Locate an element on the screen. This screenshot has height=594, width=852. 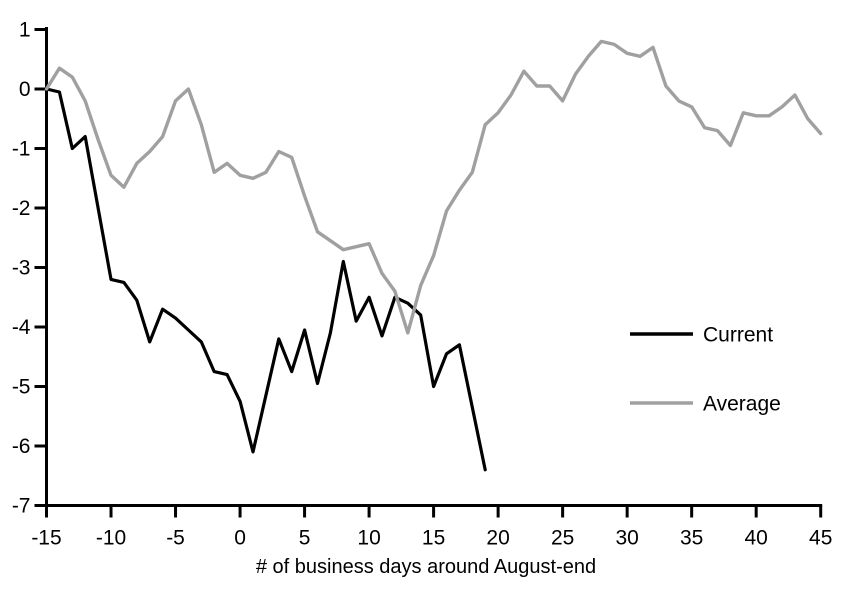
x-tick-label: 30 is located at coordinates (626, 538).